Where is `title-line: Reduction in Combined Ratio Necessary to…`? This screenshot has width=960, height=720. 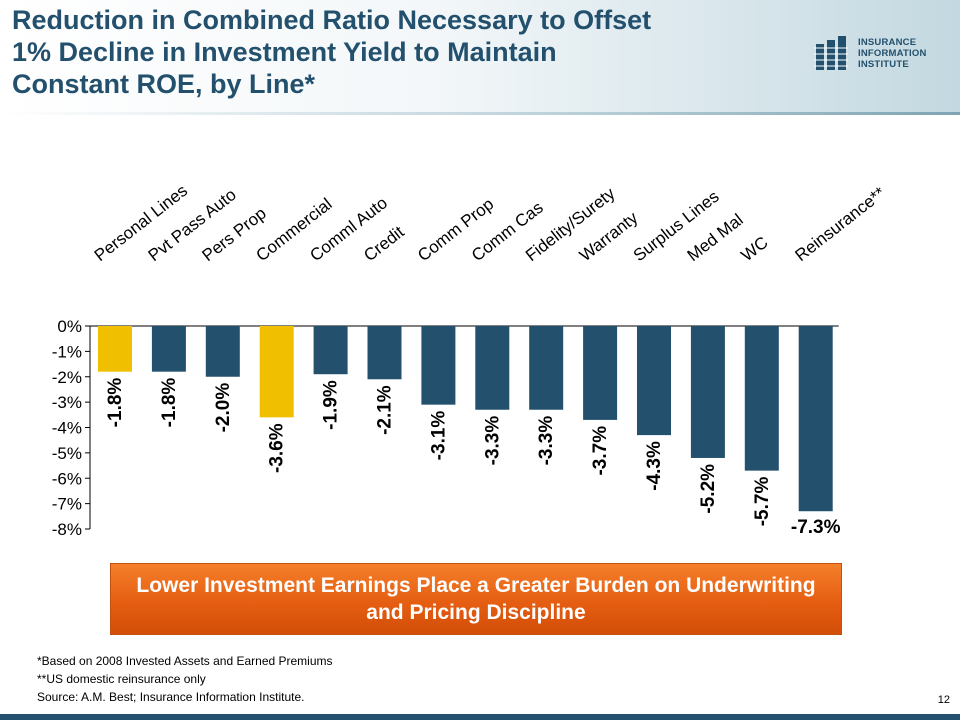
title-line: Reduction in Combined Ratio Necessary to… is located at coordinates (332, 20).